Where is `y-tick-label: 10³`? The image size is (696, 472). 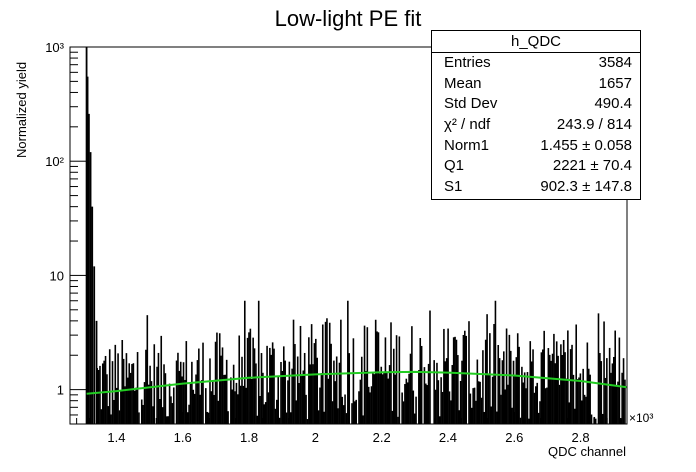 y-tick-label: 10³ is located at coordinates (54, 47).